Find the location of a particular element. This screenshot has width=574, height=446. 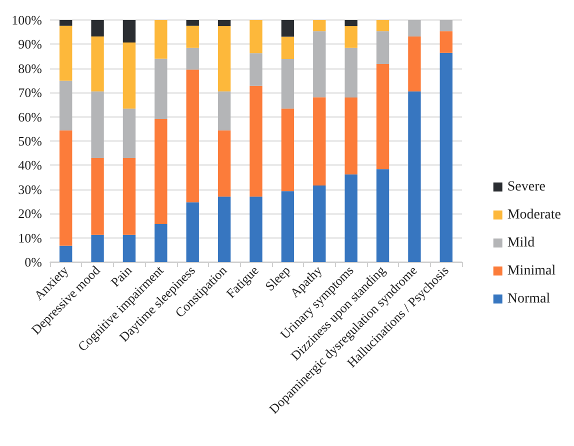

legend-label: Moderate is located at coordinates (534, 215).